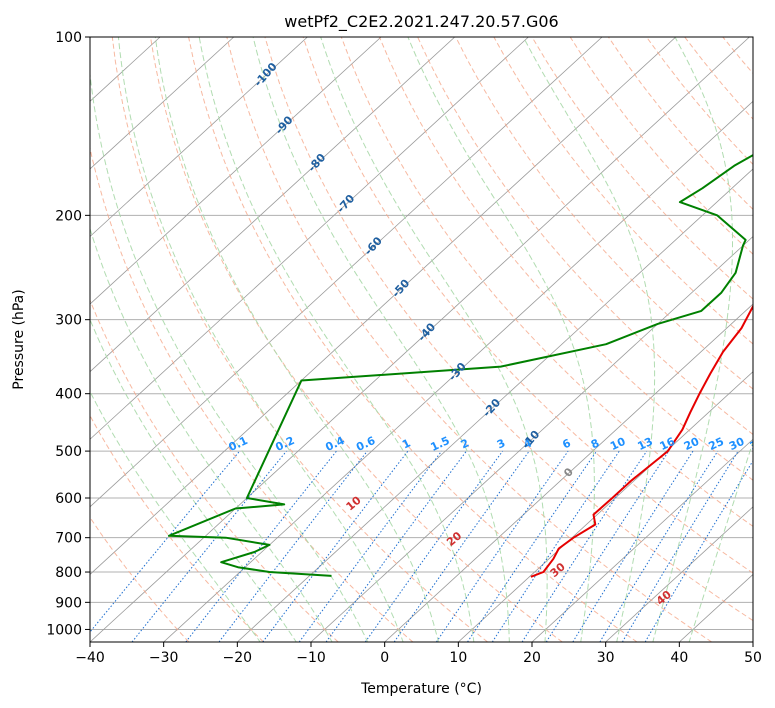 Image resolution: width=775 pixels, height=708 pixels. What do you see at coordinates (753, 658) in the screenshot?
I see `x-tick-label: 50` at bounding box center [753, 658].